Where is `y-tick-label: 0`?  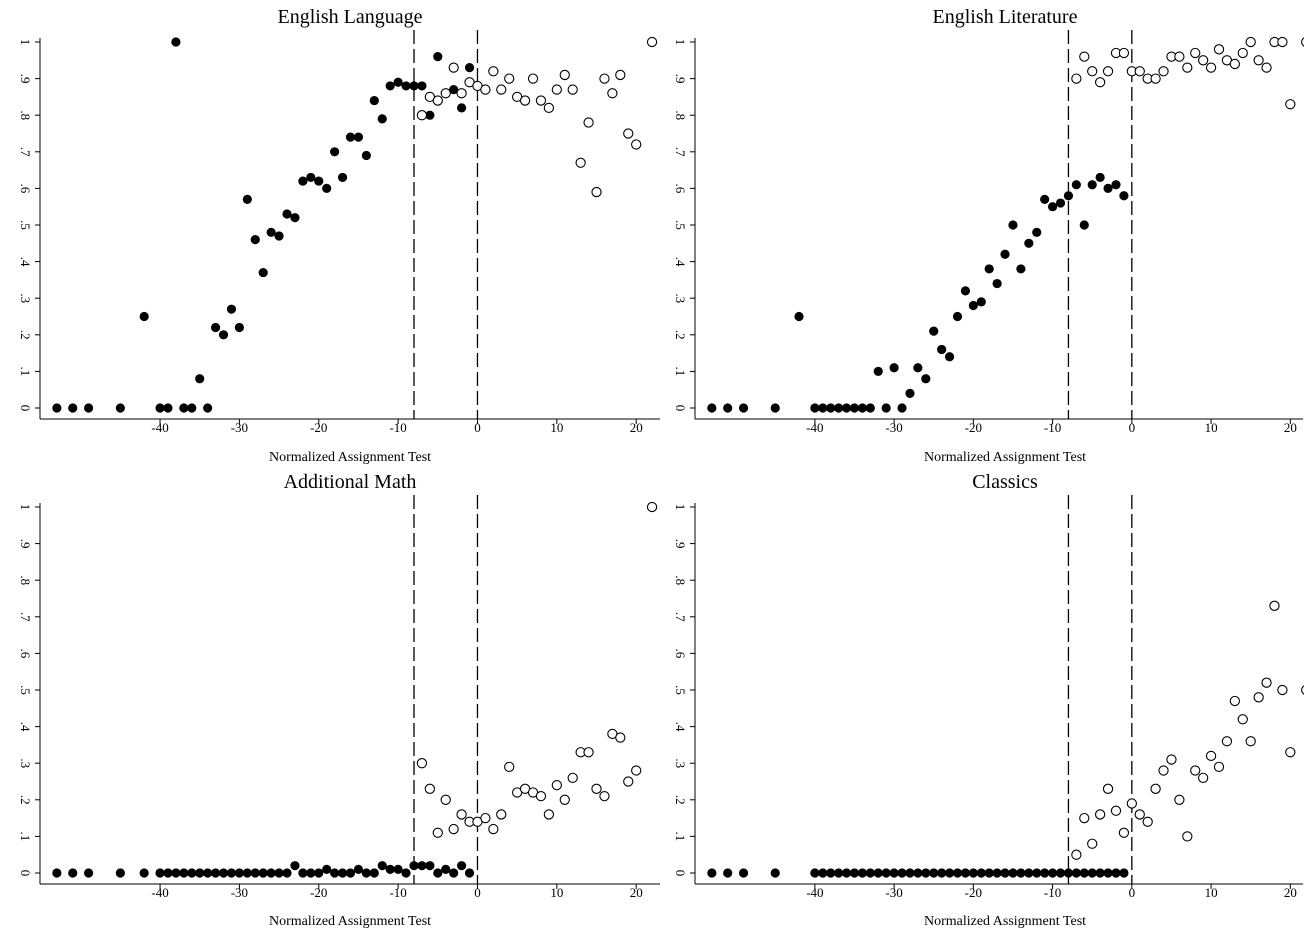 y-tick-label: 0 is located at coordinates (680, 873).